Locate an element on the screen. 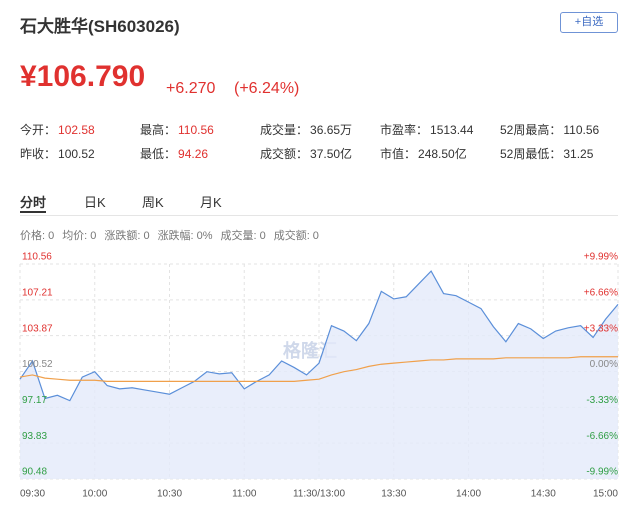 The height and width of the screenshot is (507, 632). stat: 最低： 94.26 is located at coordinates (174, 153).